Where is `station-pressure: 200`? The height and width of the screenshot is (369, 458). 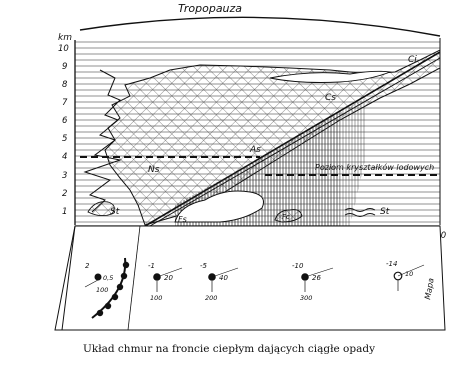
station-pressure: 200 is located at coordinates (211, 298).